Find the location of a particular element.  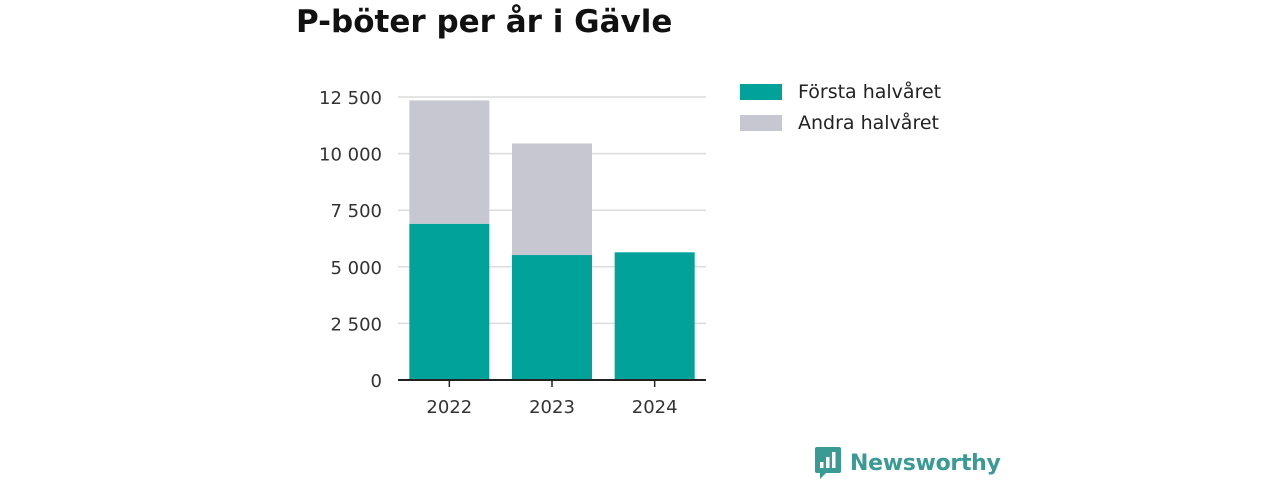

legend-item-second-half: Andra halvåret is located at coordinates (840, 122).